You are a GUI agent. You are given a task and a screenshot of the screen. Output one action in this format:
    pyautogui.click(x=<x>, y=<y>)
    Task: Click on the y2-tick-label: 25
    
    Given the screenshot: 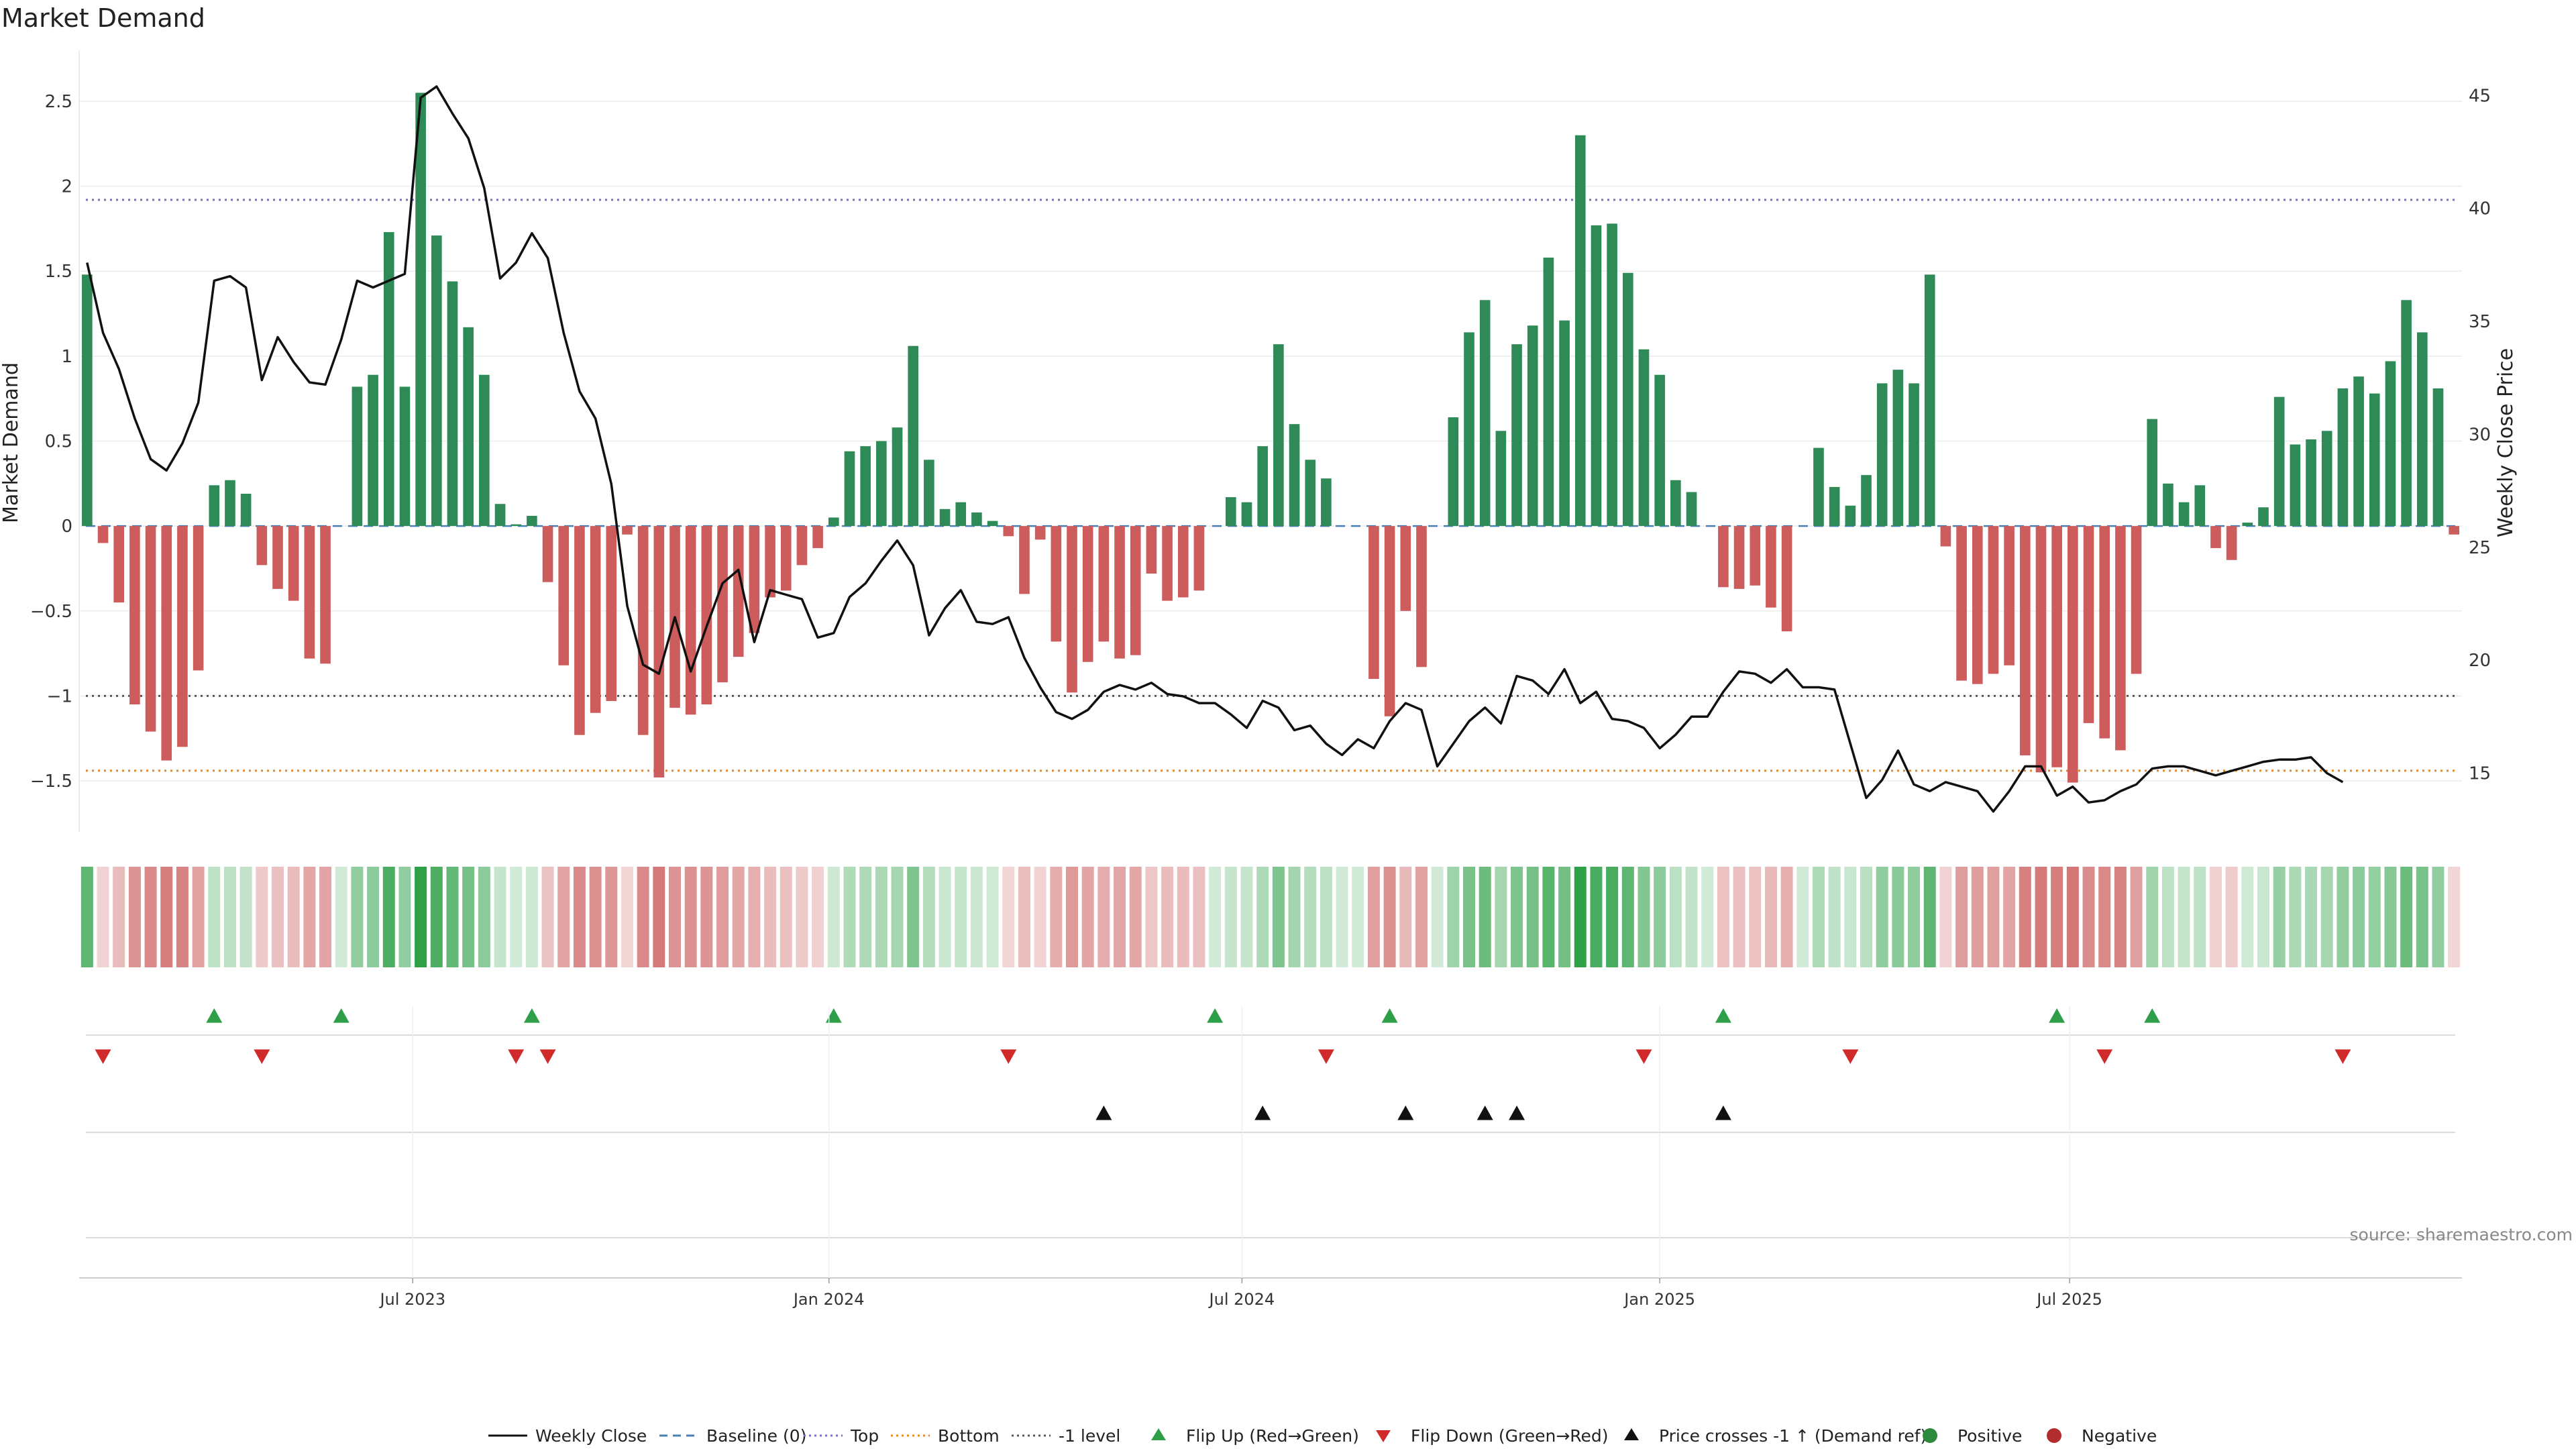 What is the action you would take?
    pyautogui.click(x=2480, y=548)
    